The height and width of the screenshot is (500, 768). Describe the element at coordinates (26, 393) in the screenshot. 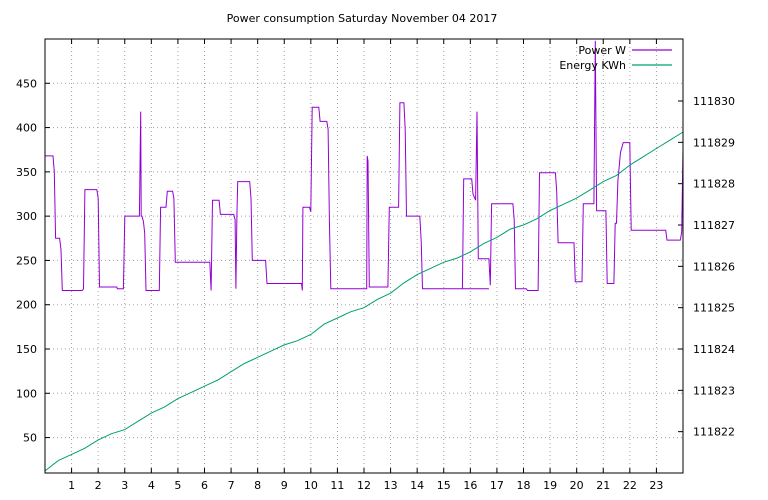

I see `y-tick-label: 100` at that location.